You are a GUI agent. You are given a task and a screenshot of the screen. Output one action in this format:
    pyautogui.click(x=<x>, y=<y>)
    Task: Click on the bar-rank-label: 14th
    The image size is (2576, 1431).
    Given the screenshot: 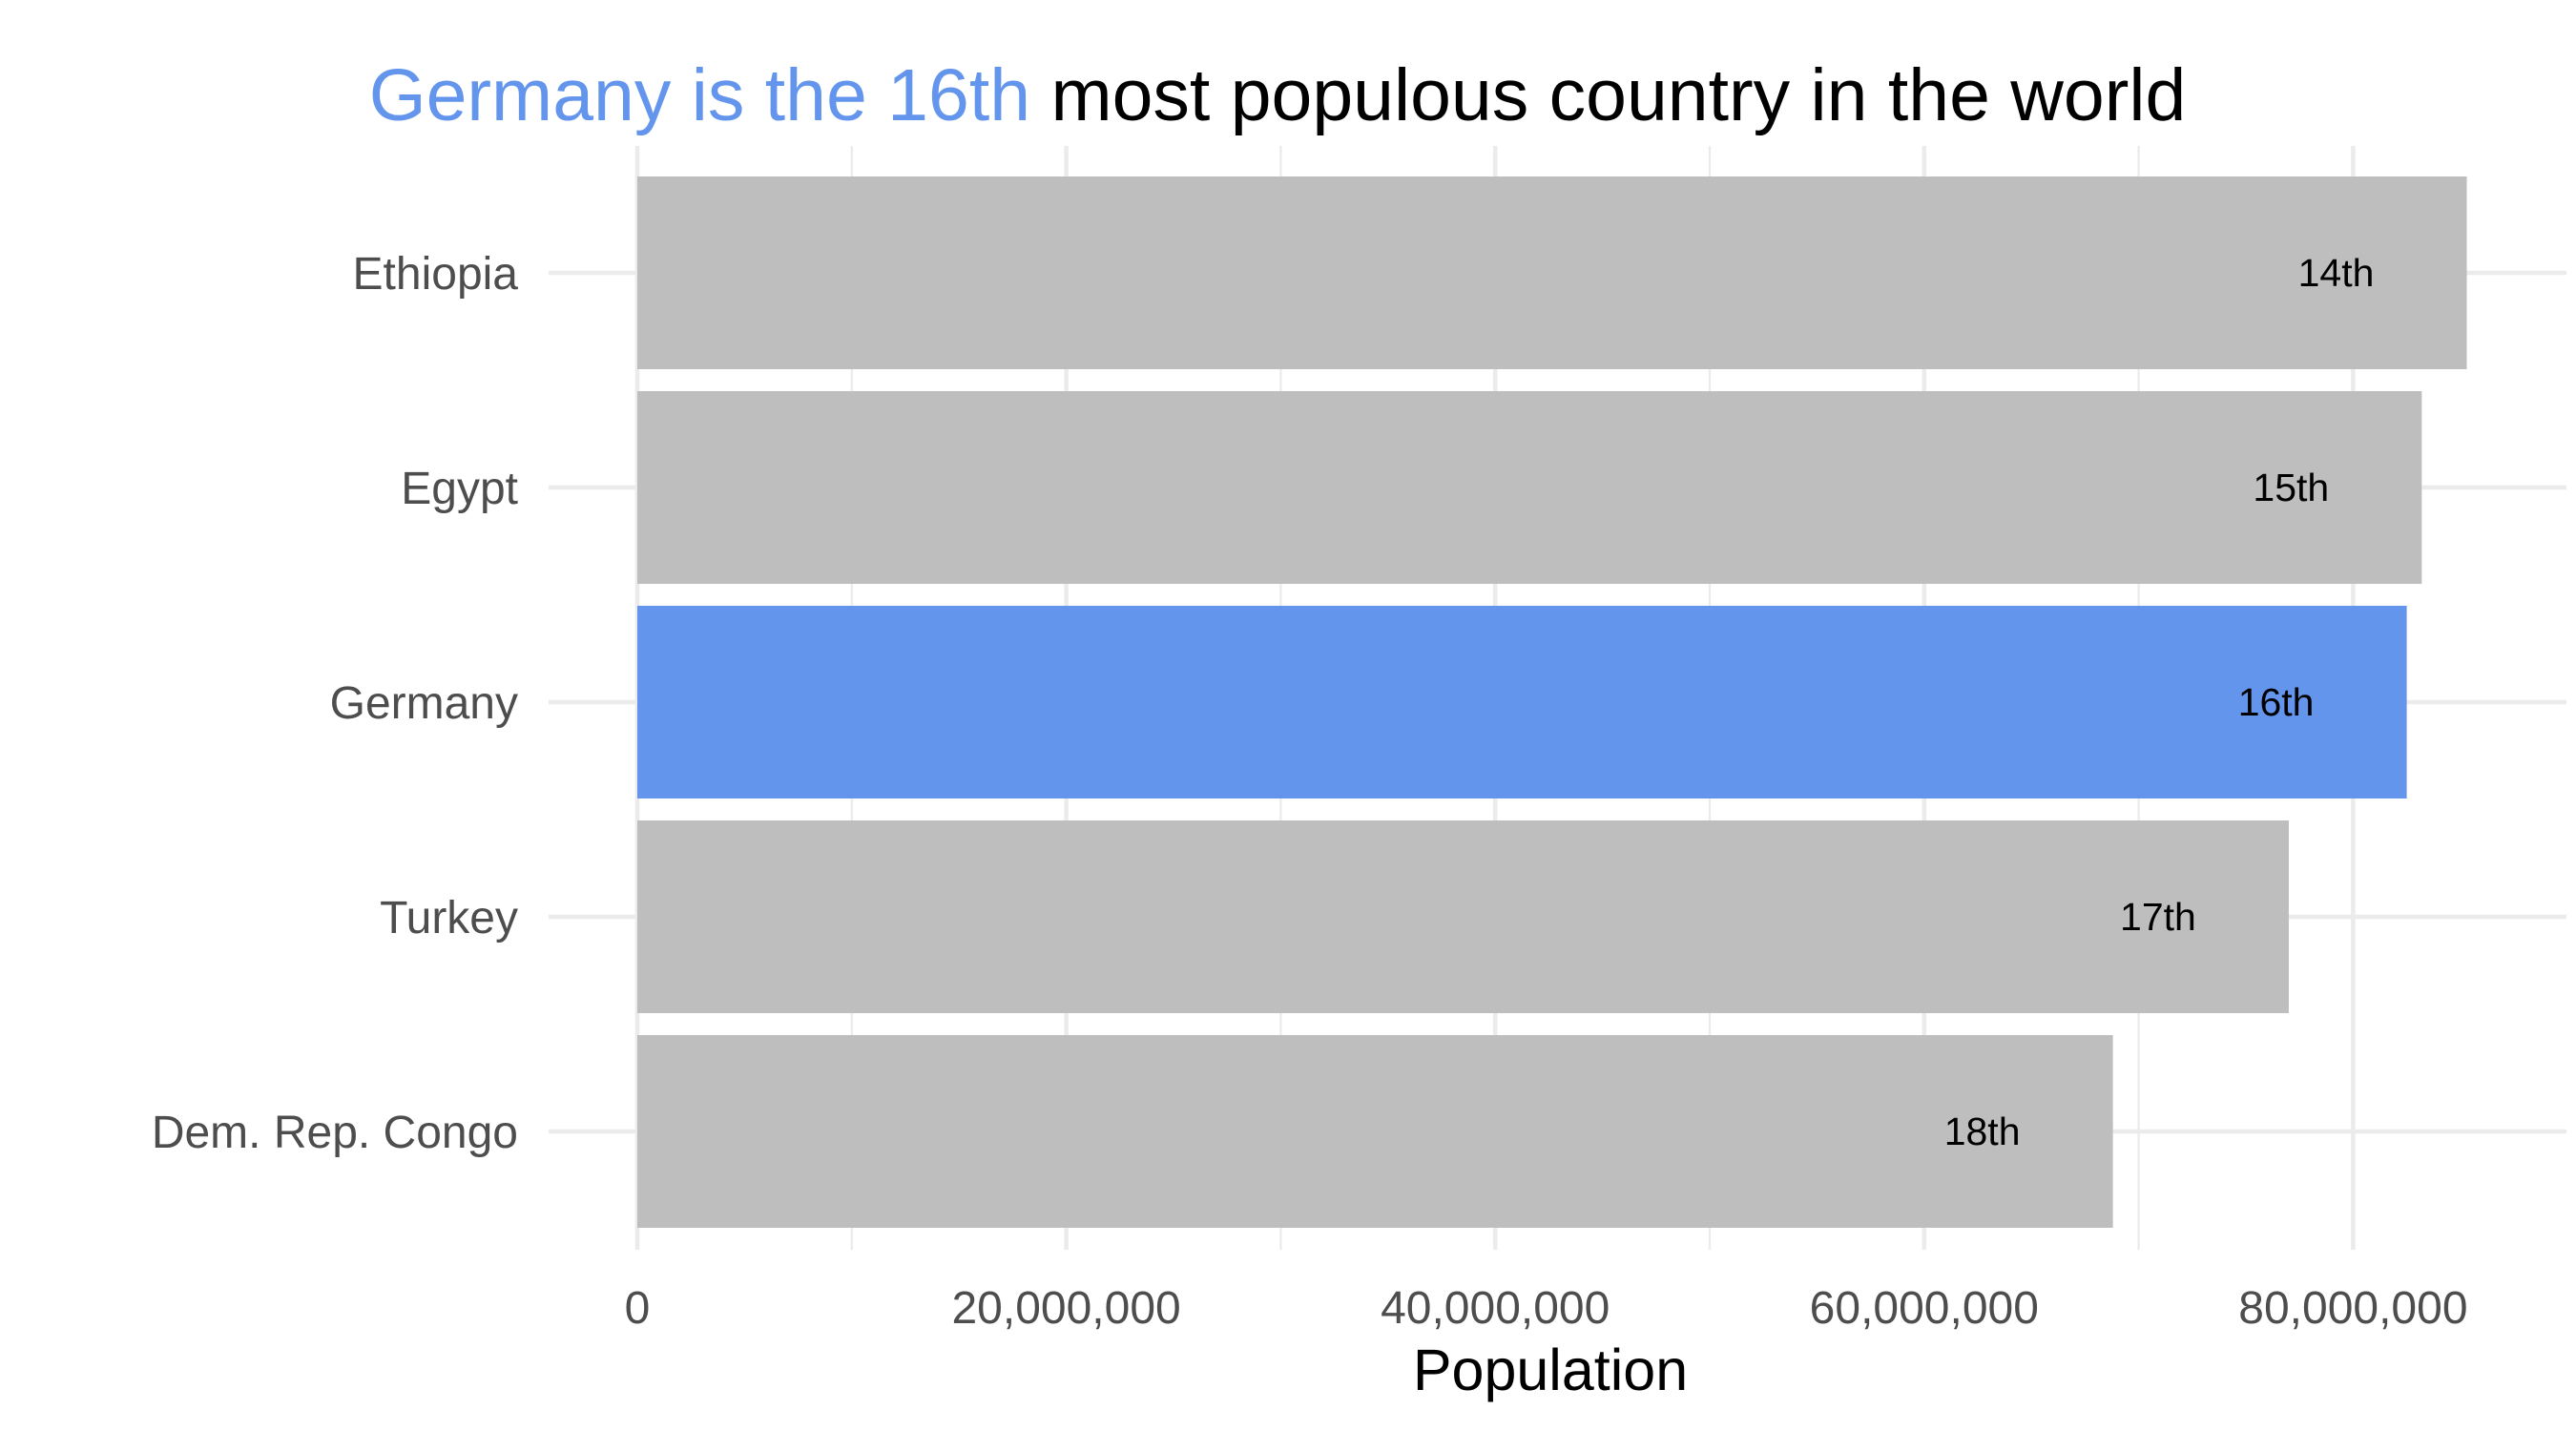 What is the action you would take?
    pyautogui.click(x=2336, y=273)
    